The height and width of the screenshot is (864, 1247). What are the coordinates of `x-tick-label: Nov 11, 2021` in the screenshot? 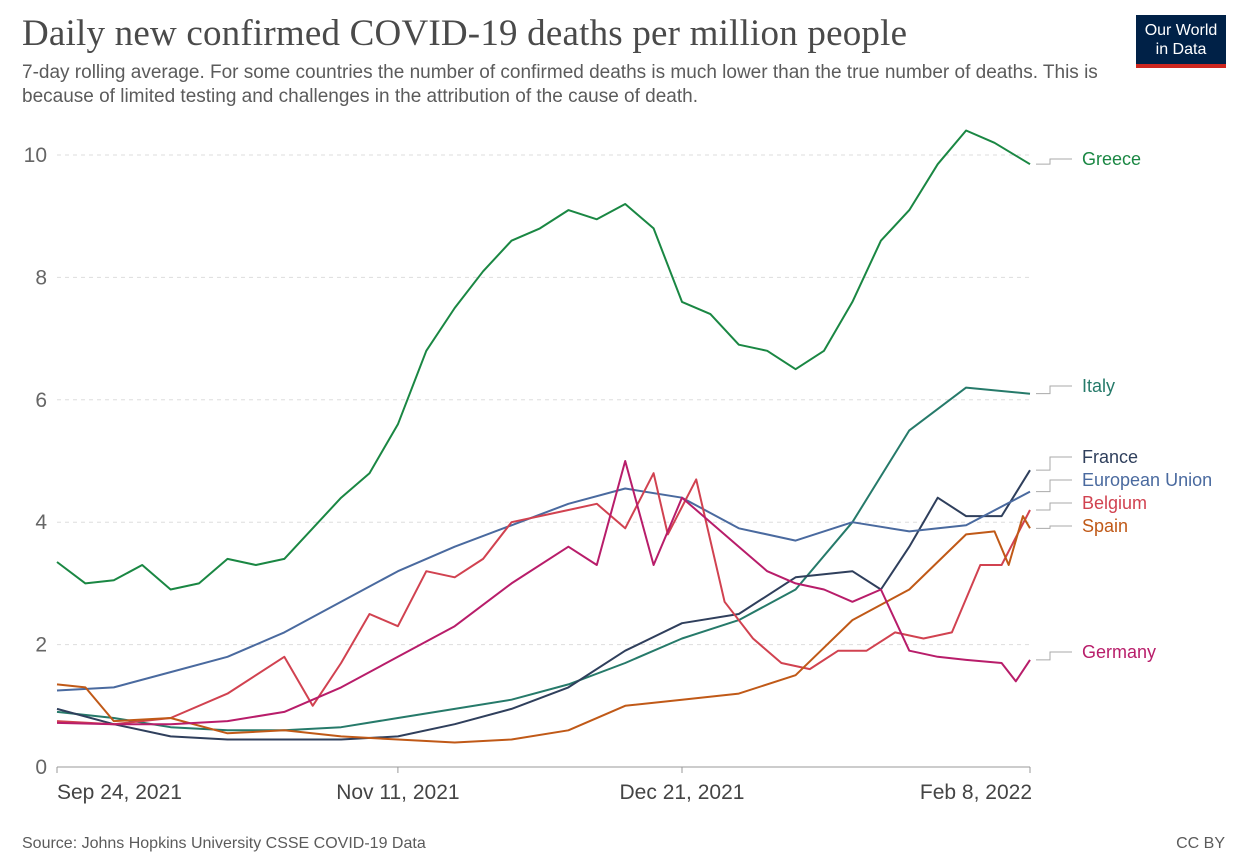 It's located at (397, 792).